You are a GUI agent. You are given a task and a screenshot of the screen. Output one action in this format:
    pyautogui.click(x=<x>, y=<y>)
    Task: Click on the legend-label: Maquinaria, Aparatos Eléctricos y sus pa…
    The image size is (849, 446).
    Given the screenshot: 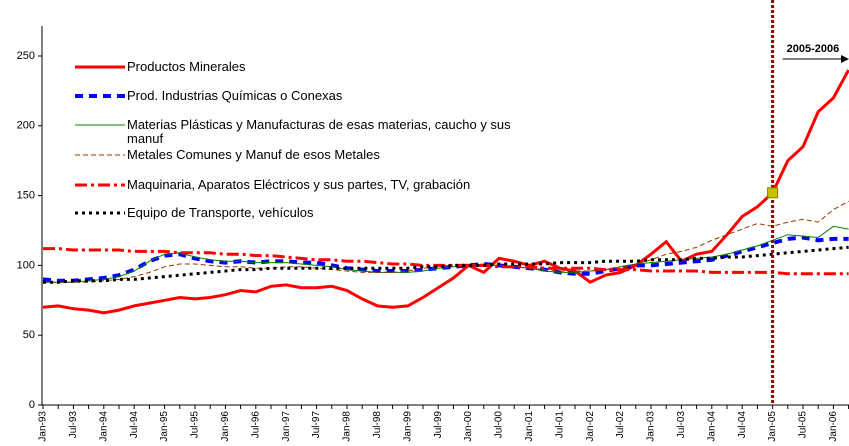 What is the action you would take?
    pyautogui.click(x=299, y=184)
    